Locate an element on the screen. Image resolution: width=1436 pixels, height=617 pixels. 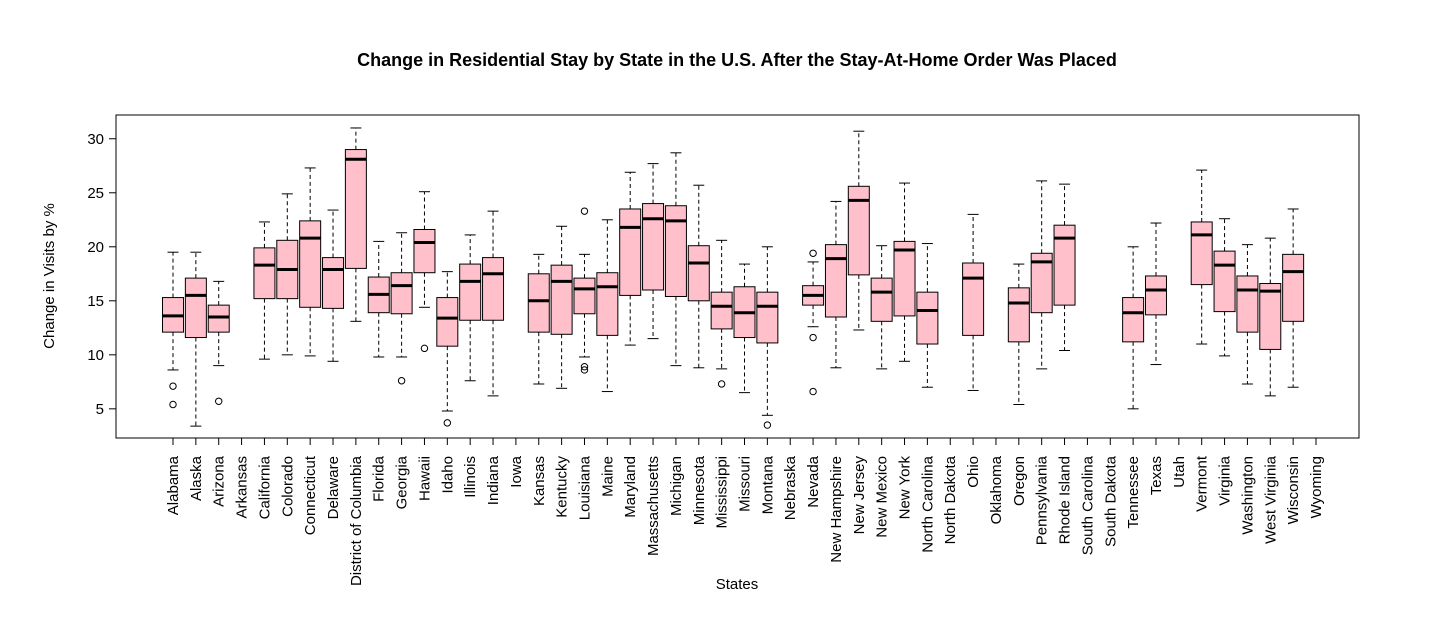
x-tick-label: Maryland is located at coordinates (630, 487).